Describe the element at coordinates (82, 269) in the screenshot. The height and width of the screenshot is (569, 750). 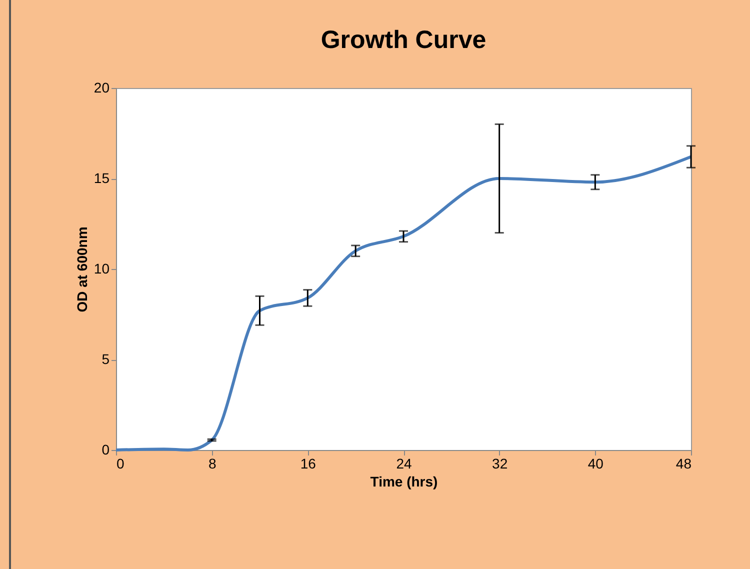
I see `y-axis-title: OD at 600nm` at that location.